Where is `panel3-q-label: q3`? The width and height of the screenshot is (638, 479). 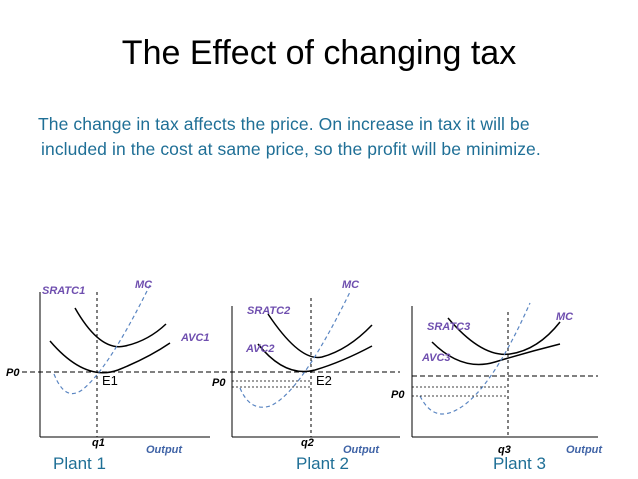 panel3-q-label: q3 is located at coordinates (504, 450).